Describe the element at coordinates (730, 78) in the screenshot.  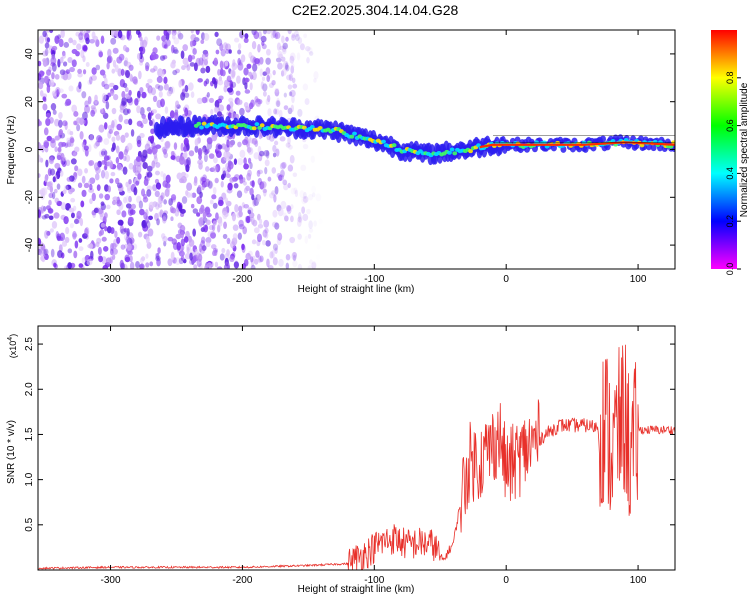
I see `colorbar-tick-label: 0.8` at that location.